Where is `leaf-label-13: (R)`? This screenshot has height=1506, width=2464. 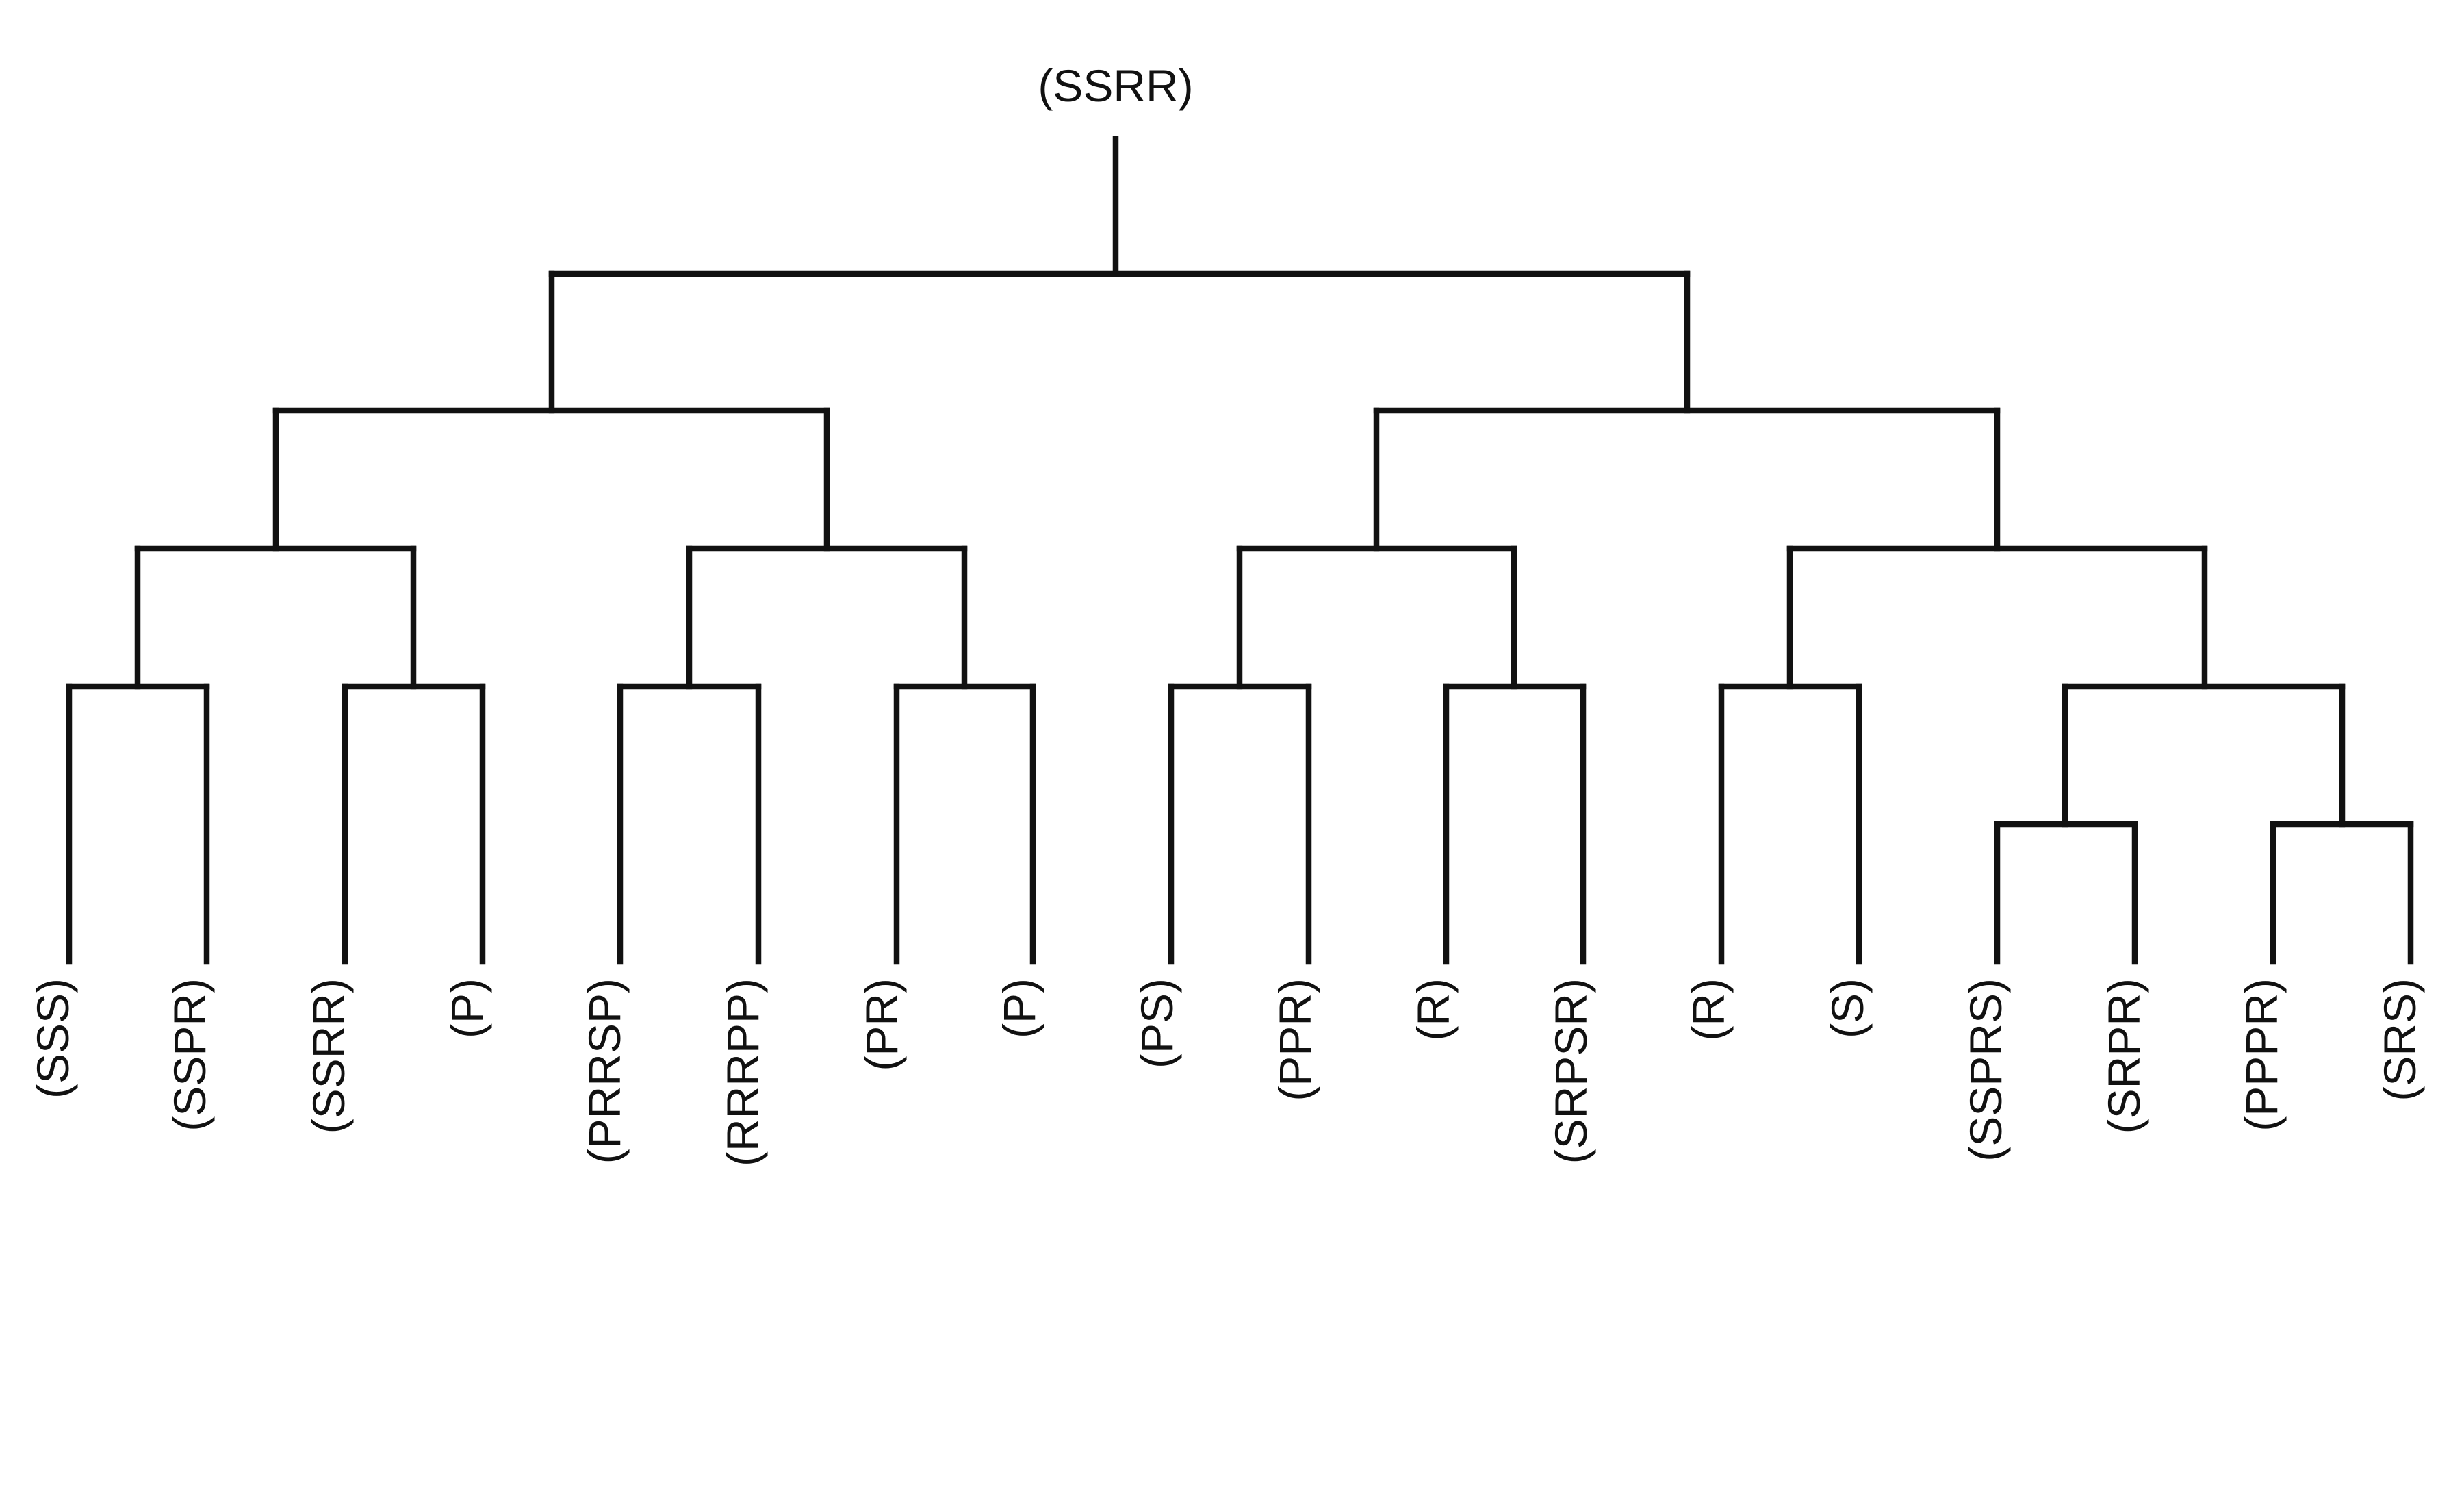 leaf-label-13: (R) is located at coordinates (1708, 1009).